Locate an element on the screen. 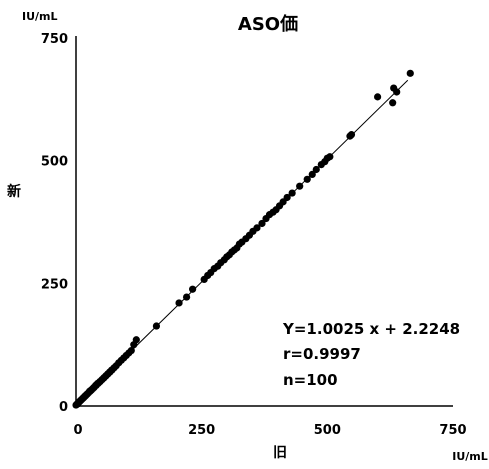 The image size is (489, 469). correlation-value: r=0.9997 is located at coordinates (322, 354).